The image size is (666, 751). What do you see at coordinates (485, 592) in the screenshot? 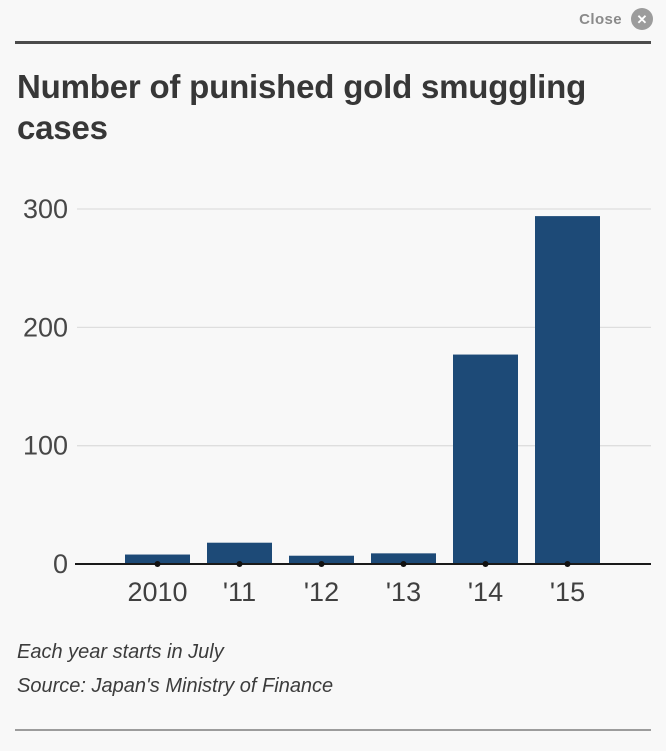
I see `x-tick-label-'14: '14` at bounding box center [485, 592].